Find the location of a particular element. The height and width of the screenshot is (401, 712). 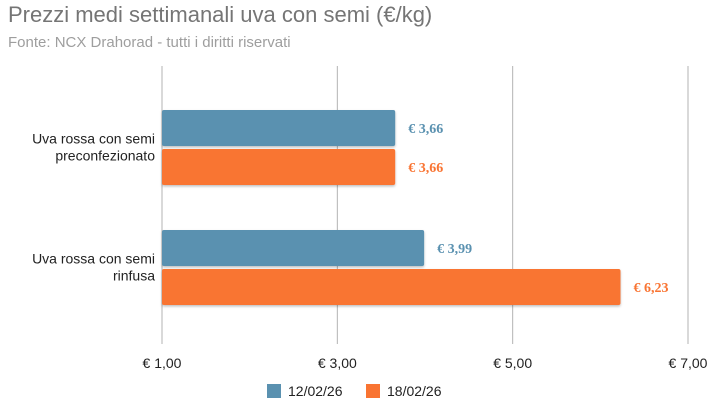

legend: 12/02/26 18/02/26 is located at coordinates (354, 391).